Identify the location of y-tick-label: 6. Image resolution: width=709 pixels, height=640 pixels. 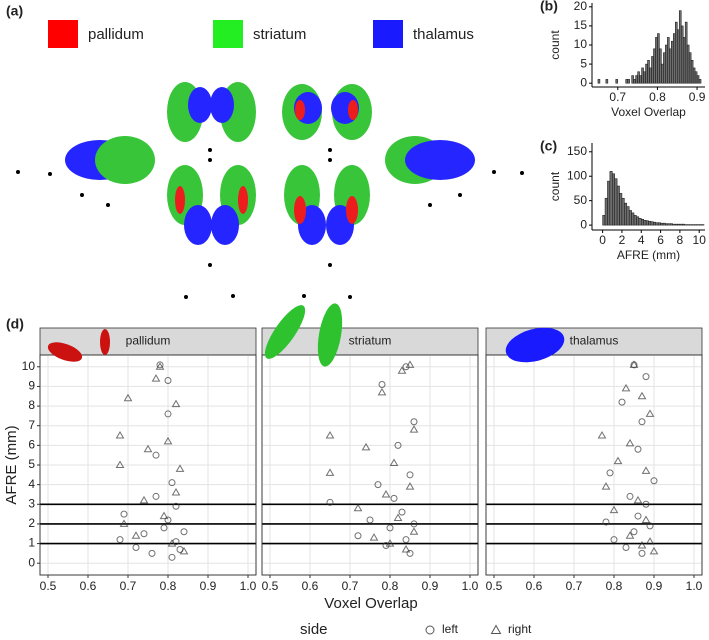
(31, 445).